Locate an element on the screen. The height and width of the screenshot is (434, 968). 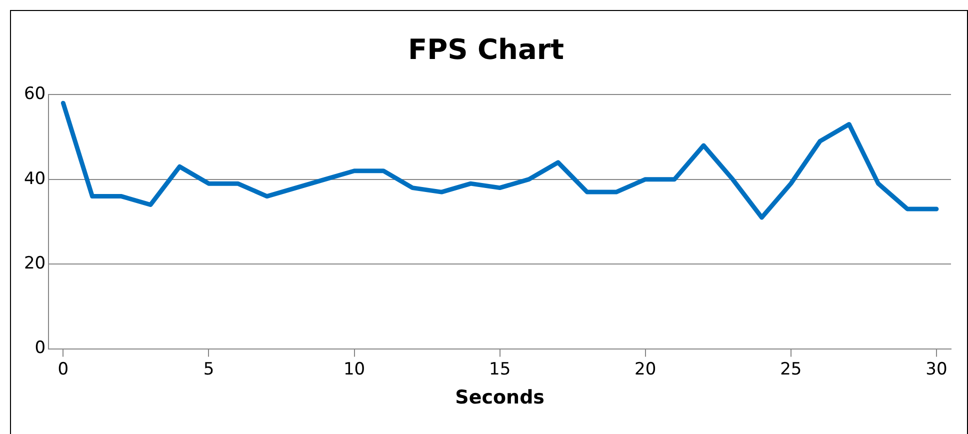
y-tick-label: 40 is located at coordinates (35, 178).